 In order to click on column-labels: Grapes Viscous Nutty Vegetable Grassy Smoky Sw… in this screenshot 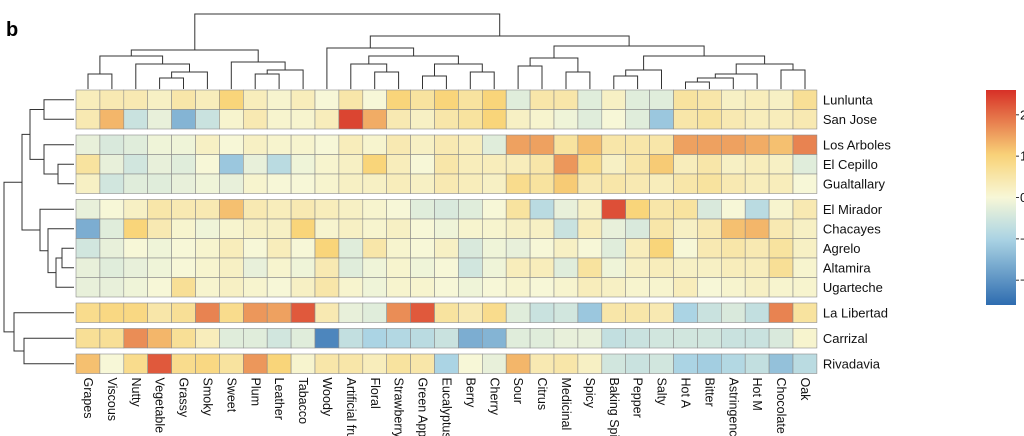, I will do `click(446, 407)`.